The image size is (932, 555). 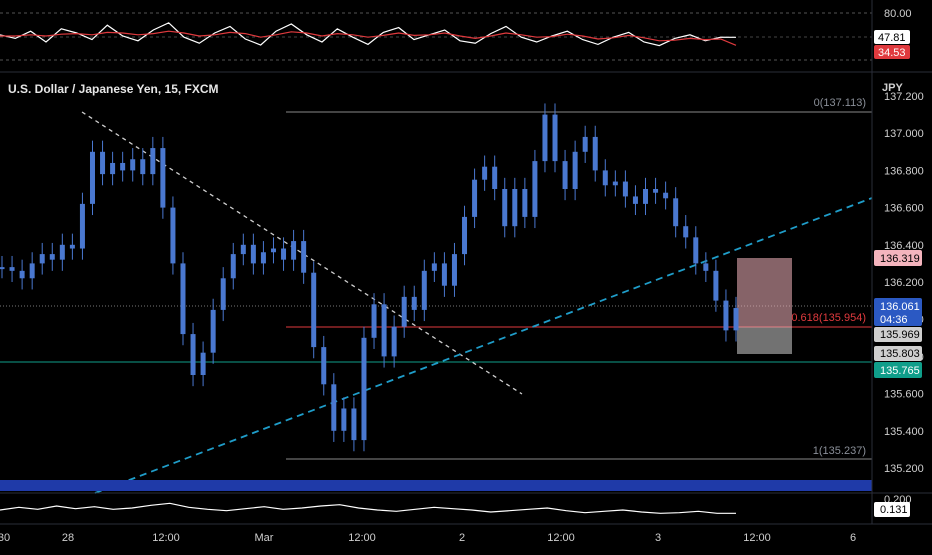 What do you see at coordinates (853, 538) in the screenshot?
I see `time-tick-label: 6` at bounding box center [853, 538].